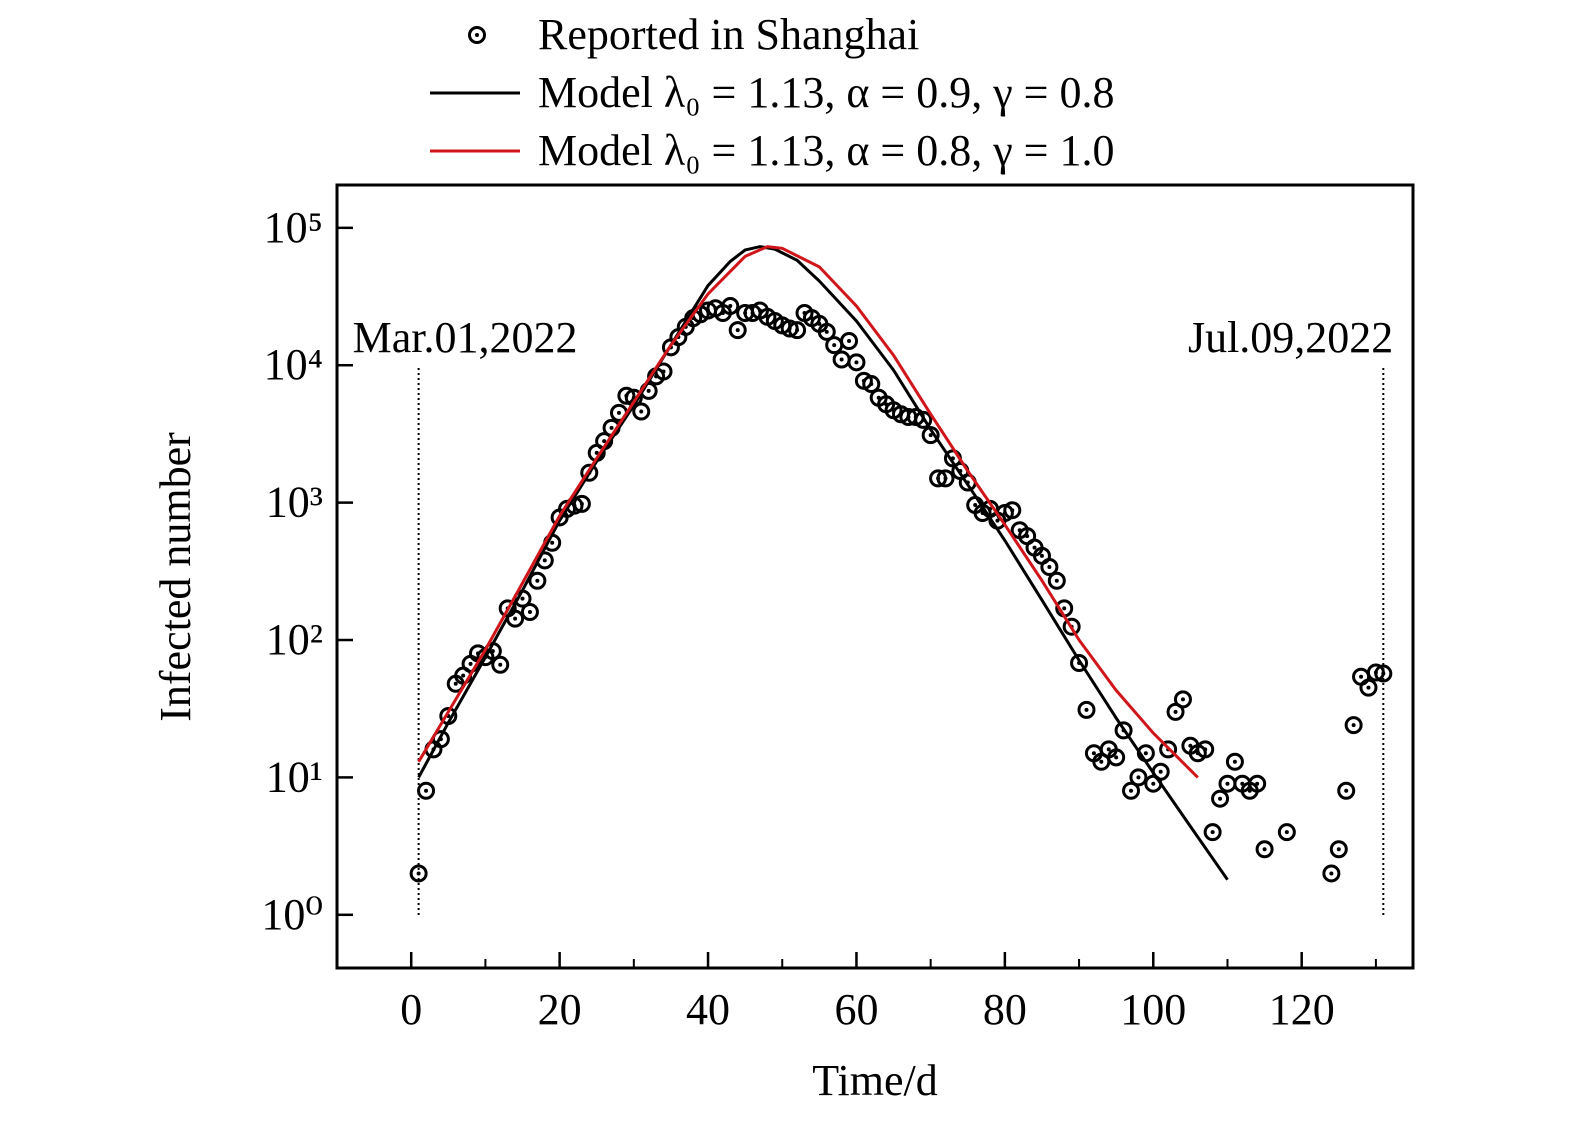 The width and height of the screenshot is (1575, 1127). What do you see at coordinates (560, 1009) in the screenshot?
I see `x-tick-label: 20` at bounding box center [560, 1009].